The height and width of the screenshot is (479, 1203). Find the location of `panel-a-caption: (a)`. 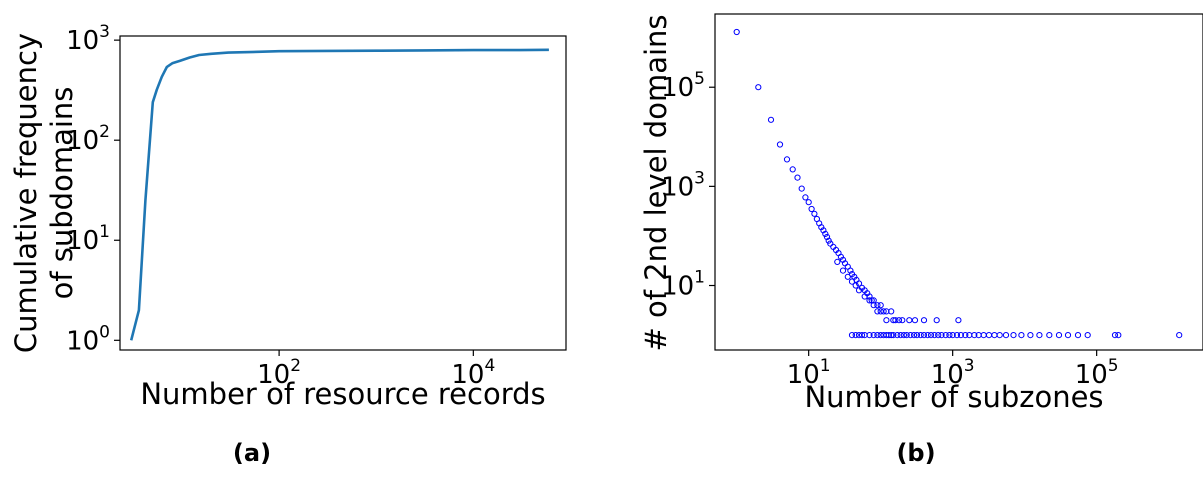

panel-a-caption: (a) is located at coordinates (252, 453).